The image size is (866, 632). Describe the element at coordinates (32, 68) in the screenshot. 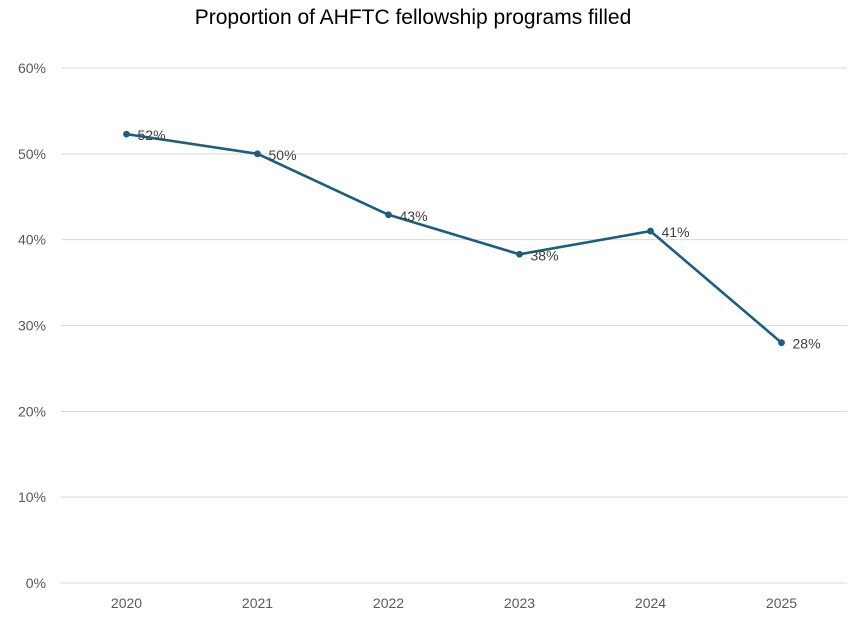

I see `y-tick-label: 60%` at that location.